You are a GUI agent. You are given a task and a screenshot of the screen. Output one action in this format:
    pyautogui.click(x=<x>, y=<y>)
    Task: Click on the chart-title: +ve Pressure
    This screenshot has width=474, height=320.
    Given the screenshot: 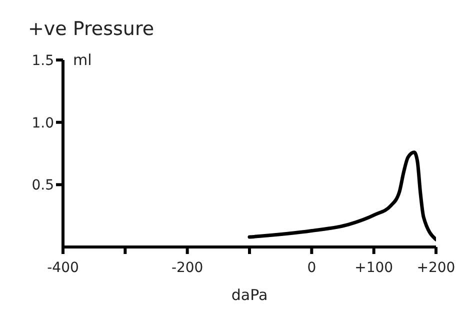 What is the action you would take?
    pyautogui.click(x=91, y=29)
    